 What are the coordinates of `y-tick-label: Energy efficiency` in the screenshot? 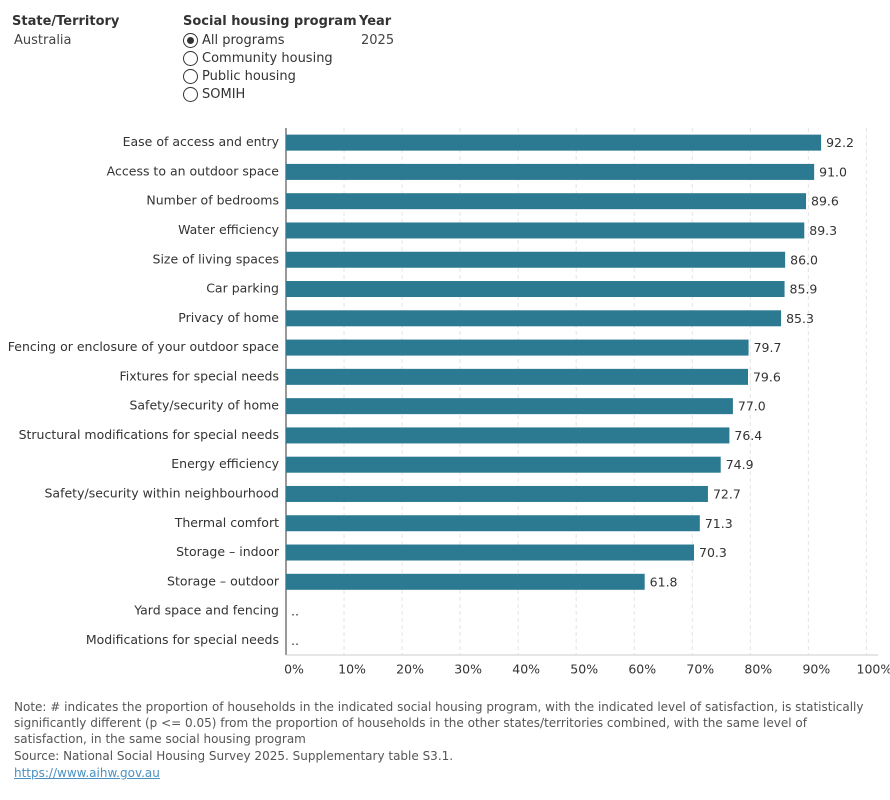 It's located at (225, 463).